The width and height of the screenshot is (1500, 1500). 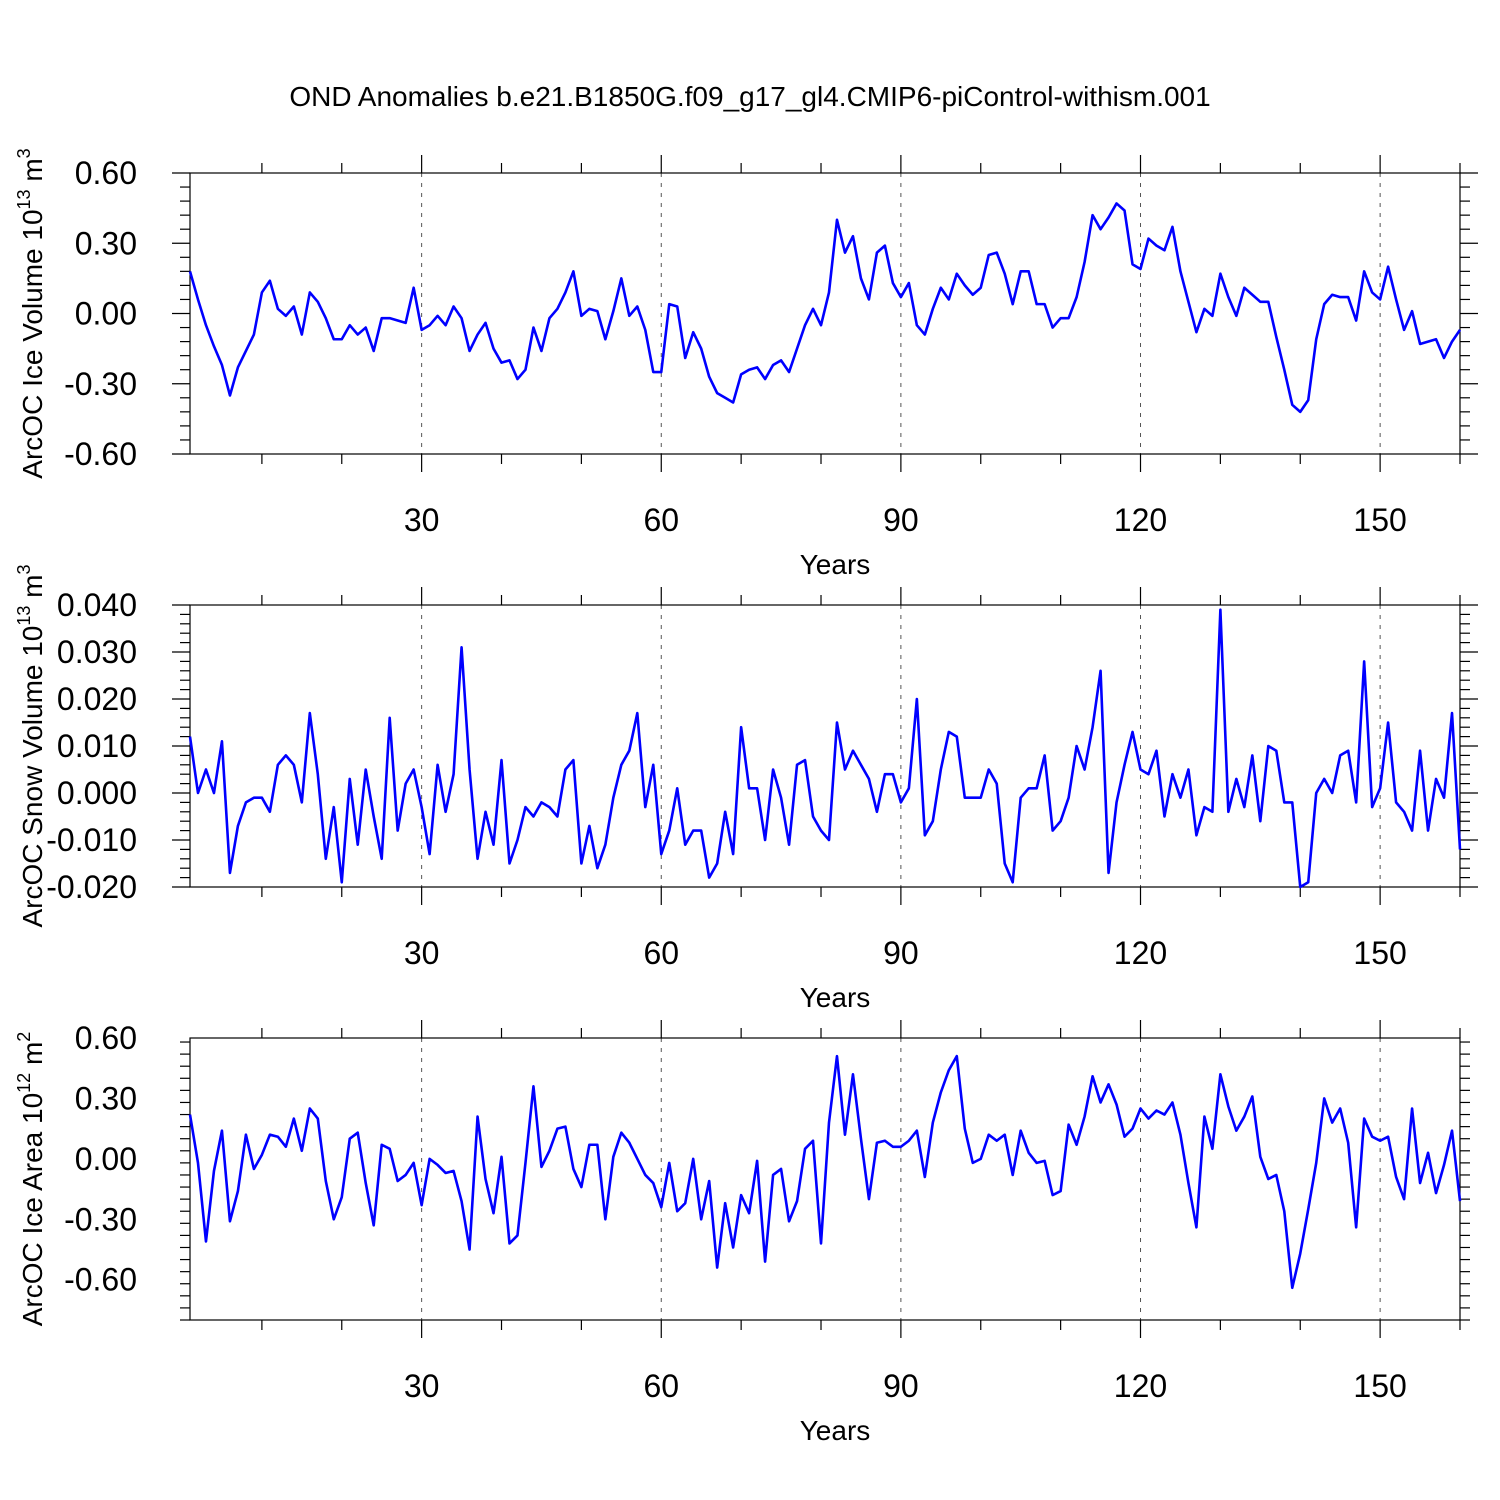 I want to click on y-tick-label: -0.010, so click(x=91, y=840).